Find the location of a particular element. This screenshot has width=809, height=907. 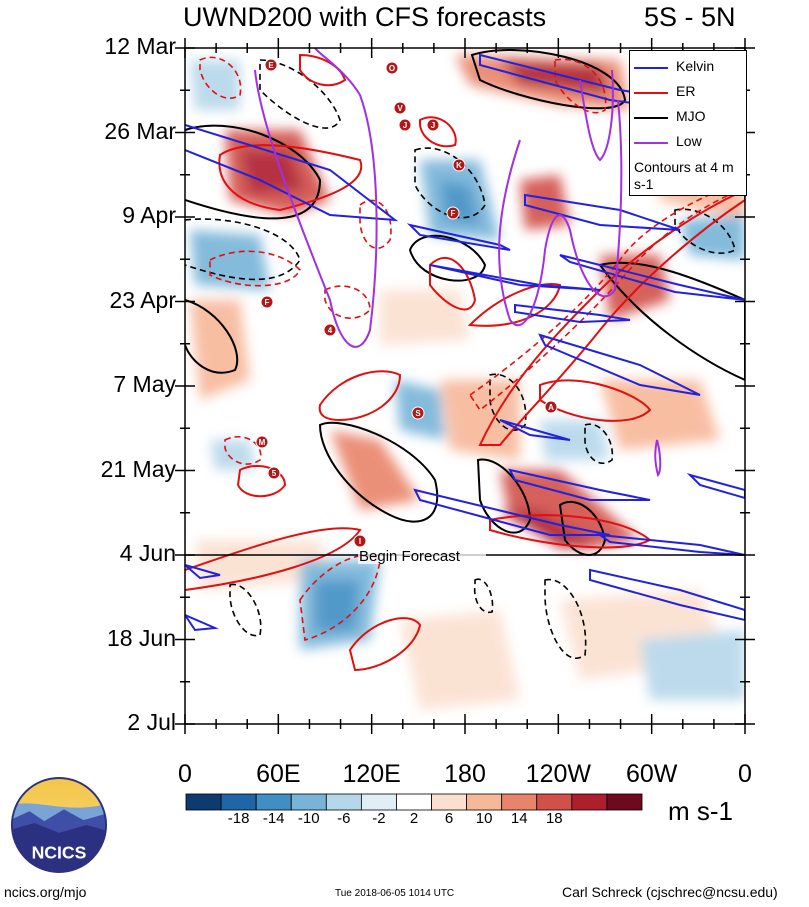

storm-letter: M is located at coordinates (262, 442).